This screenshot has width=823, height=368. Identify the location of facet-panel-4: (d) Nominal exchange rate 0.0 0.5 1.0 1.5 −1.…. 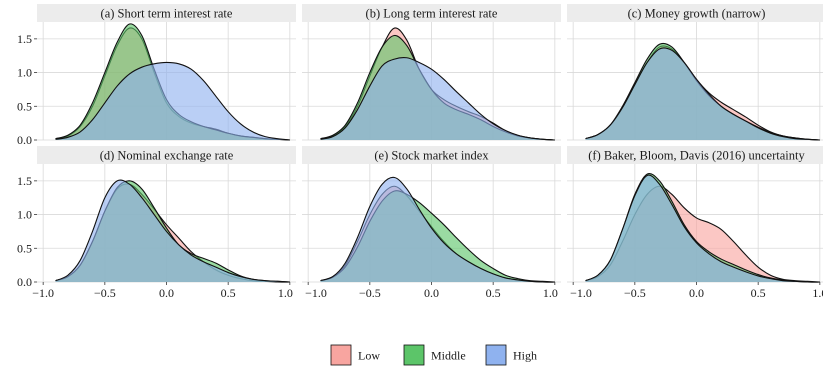
(156, 223).